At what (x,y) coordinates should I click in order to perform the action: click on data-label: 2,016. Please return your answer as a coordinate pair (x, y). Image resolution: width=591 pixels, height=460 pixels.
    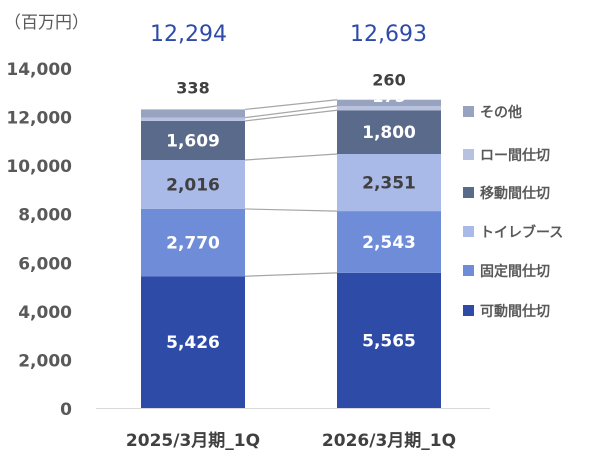
    Looking at the image, I should click on (193, 185).